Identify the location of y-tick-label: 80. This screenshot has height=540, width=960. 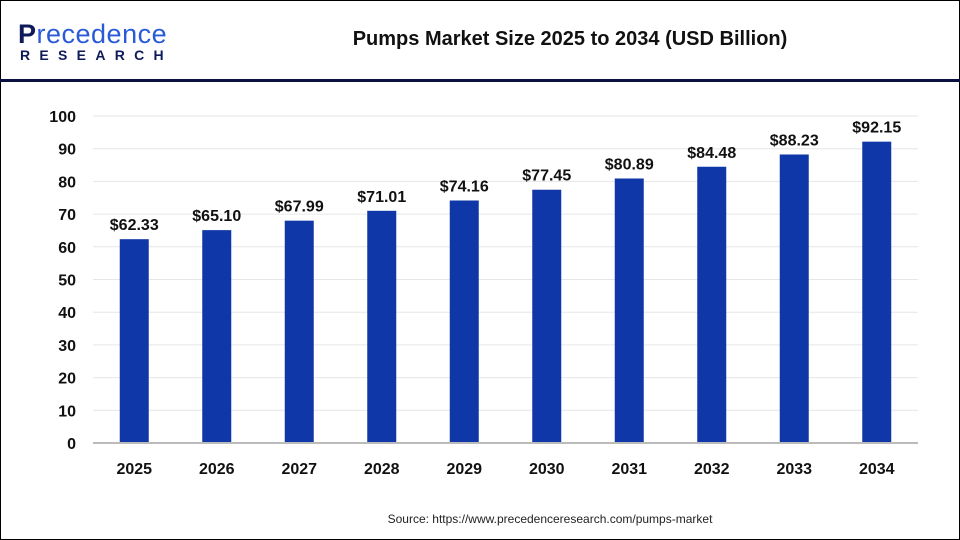
(67, 182).